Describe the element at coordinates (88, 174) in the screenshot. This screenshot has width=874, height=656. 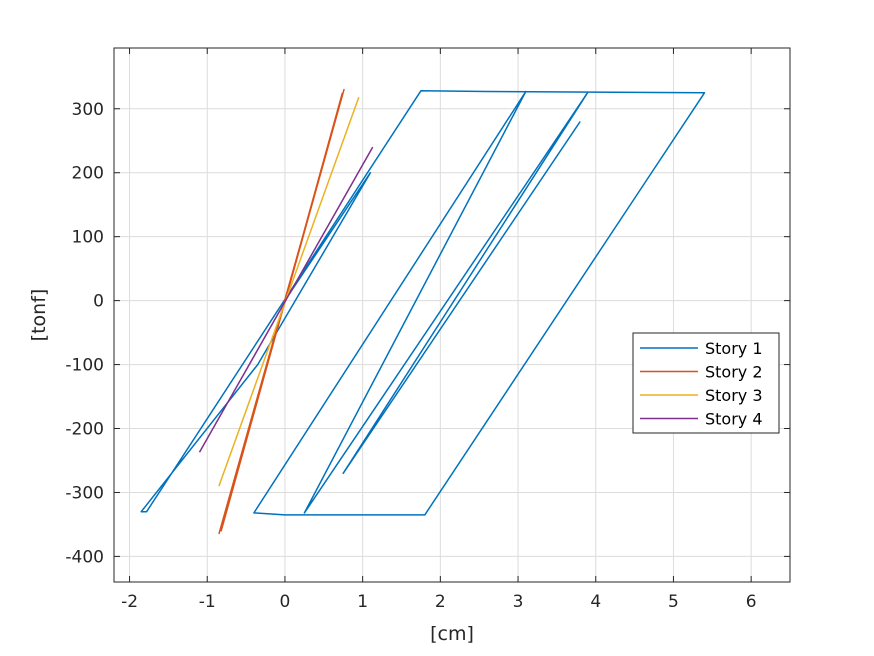
I see `y-tick-label: 200` at that location.